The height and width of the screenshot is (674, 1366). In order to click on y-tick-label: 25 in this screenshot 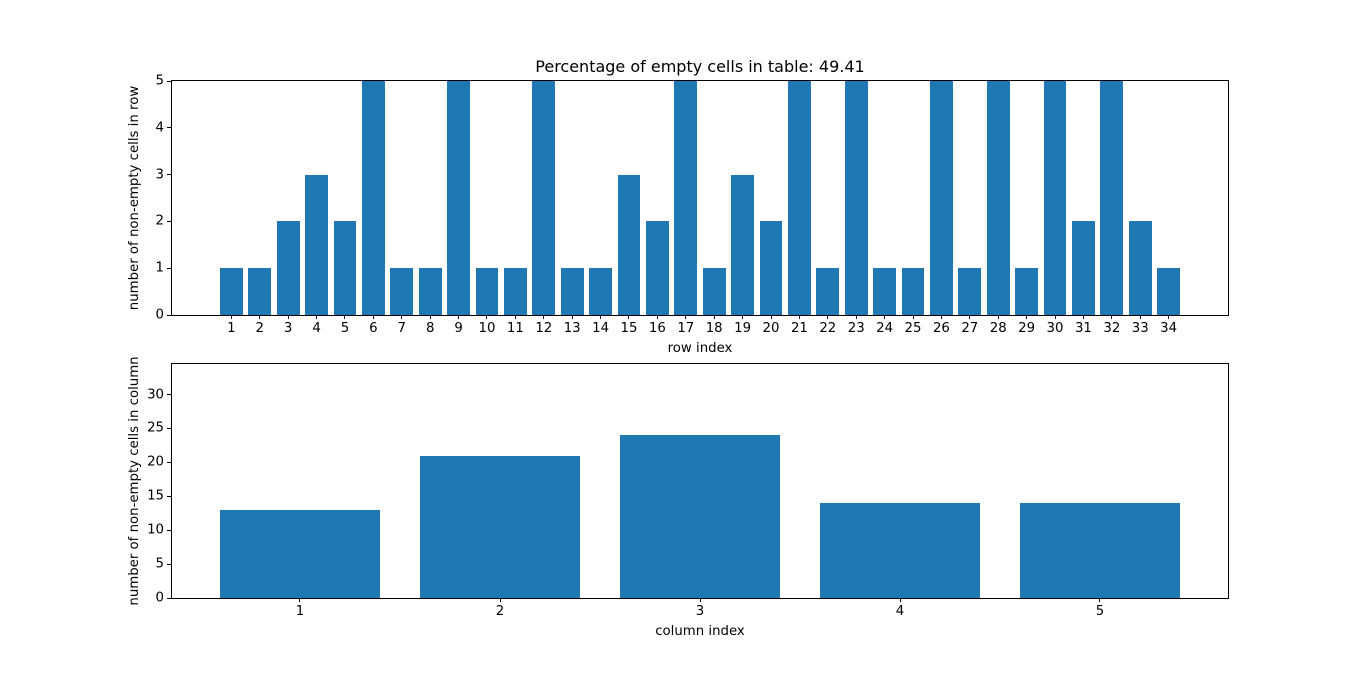, I will do `click(155, 428)`.